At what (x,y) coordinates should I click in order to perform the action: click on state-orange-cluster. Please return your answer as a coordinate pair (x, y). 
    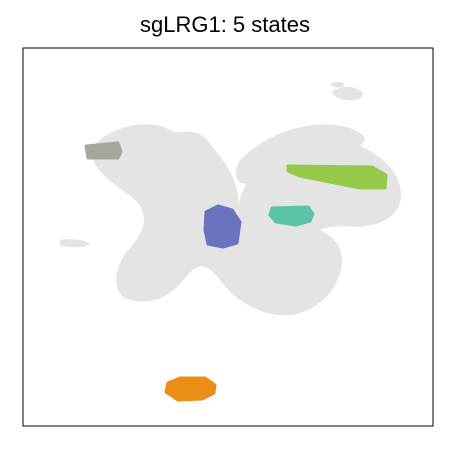
    Looking at the image, I should click on (190, 389).